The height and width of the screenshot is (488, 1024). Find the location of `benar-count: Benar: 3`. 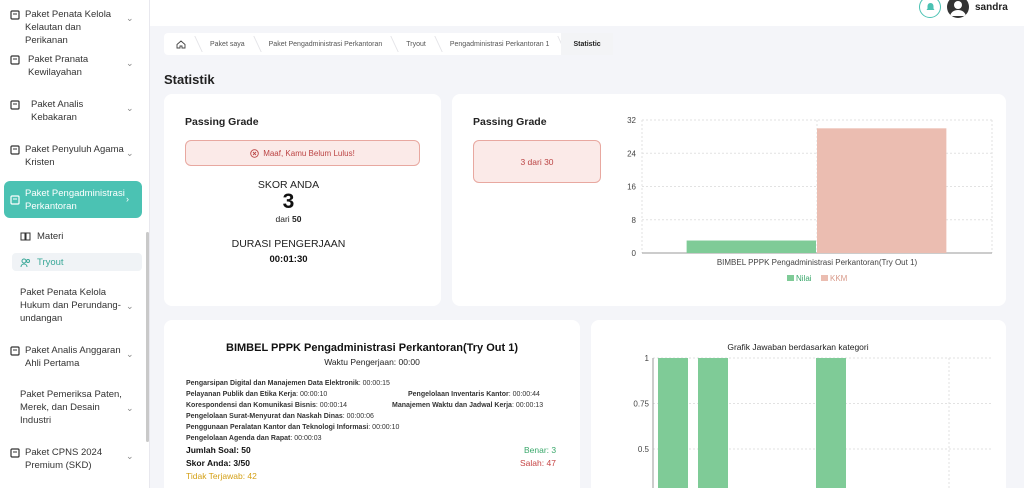

benar-count: Benar: 3 is located at coordinates (540, 450).